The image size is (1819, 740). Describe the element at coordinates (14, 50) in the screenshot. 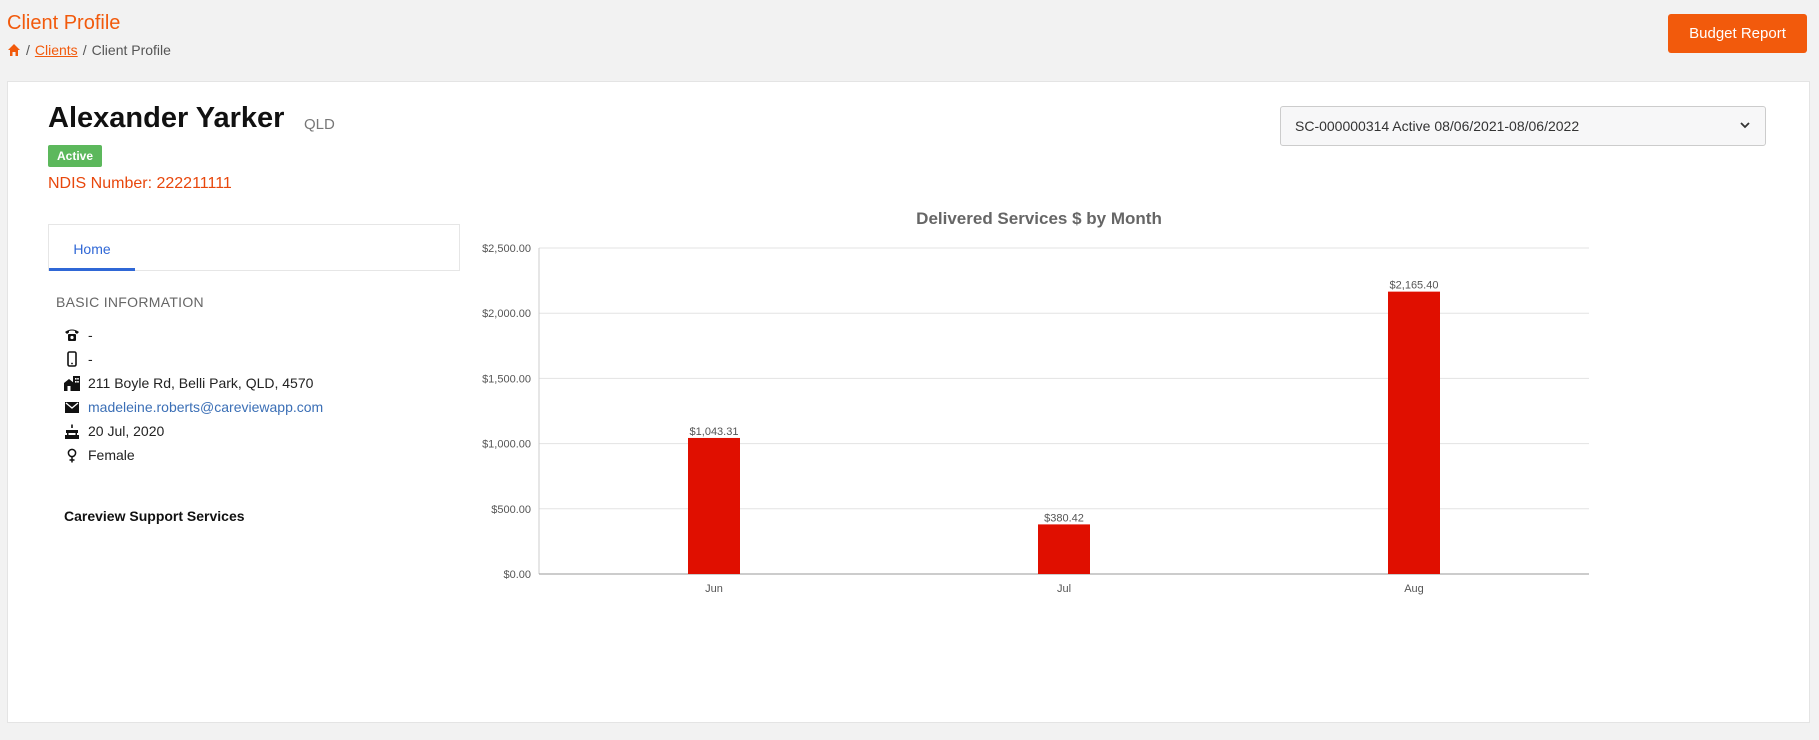

I see `home-icon` at that location.